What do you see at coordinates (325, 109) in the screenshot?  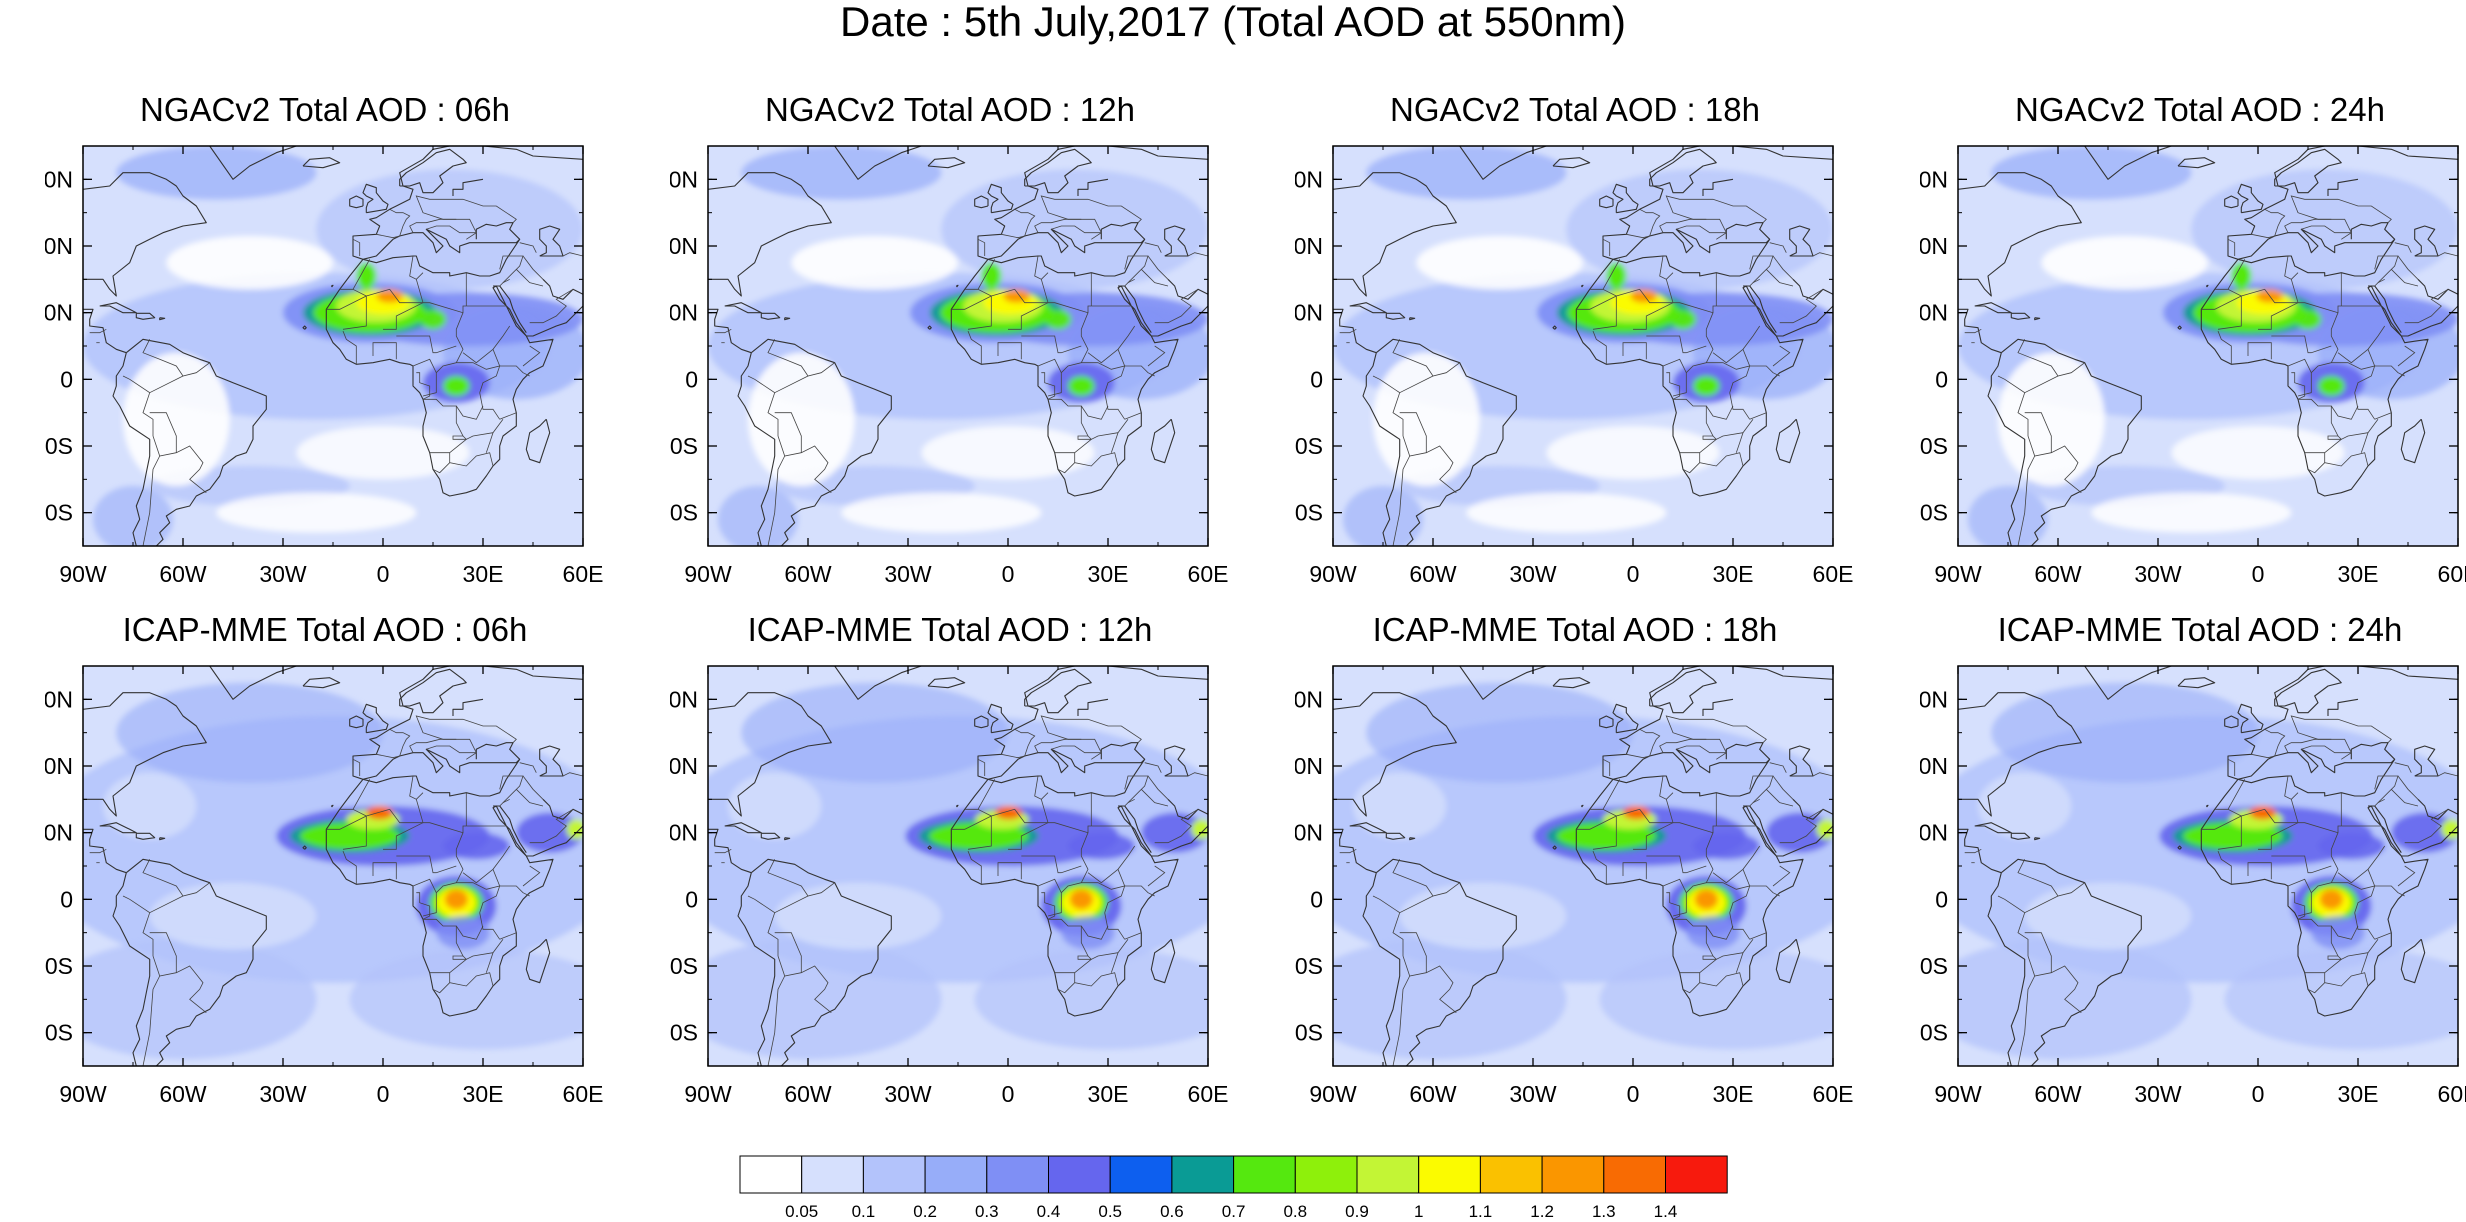 I see `panel-title: NGACv2 Total AOD : 06h` at bounding box center [325, 109].